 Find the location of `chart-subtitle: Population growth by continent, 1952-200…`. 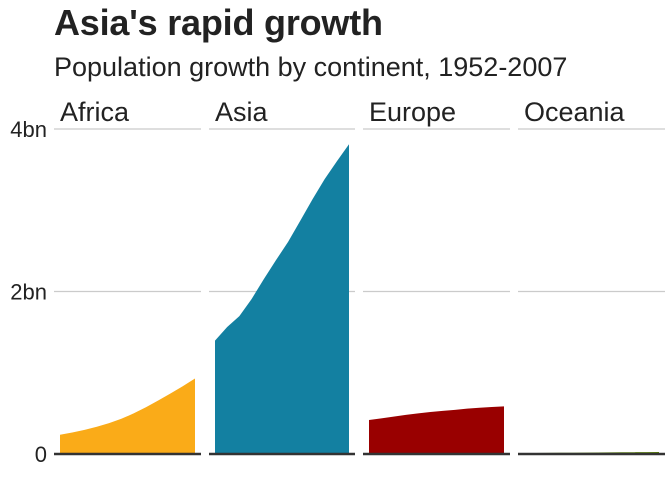

chart-subtitle: Population growth by continent, 1952-200… is located at coordinates (311, 67).